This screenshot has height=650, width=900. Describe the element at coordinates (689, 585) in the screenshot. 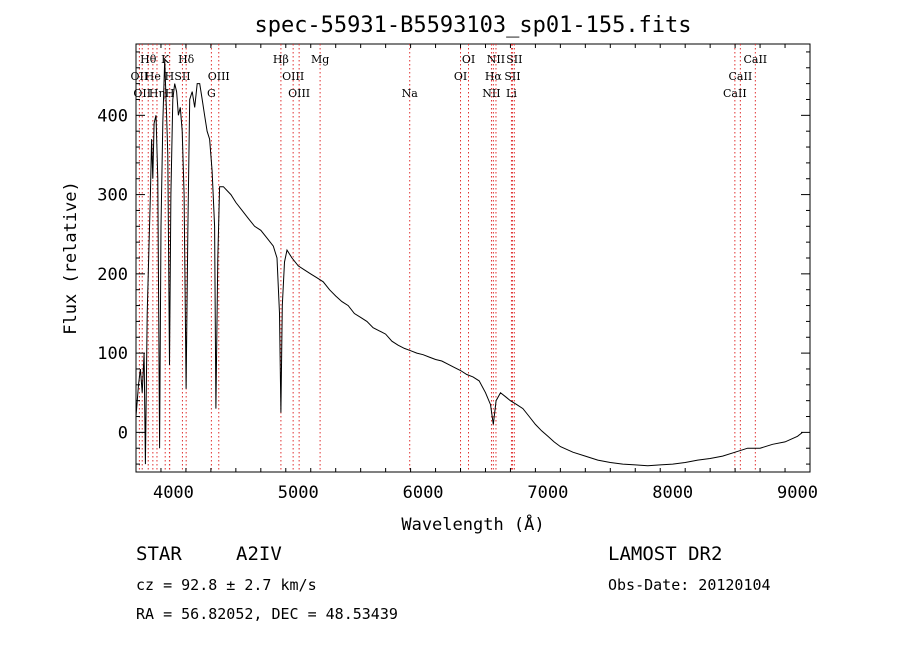

I see `obs-date: Obs-Date: 20120104` at that location.